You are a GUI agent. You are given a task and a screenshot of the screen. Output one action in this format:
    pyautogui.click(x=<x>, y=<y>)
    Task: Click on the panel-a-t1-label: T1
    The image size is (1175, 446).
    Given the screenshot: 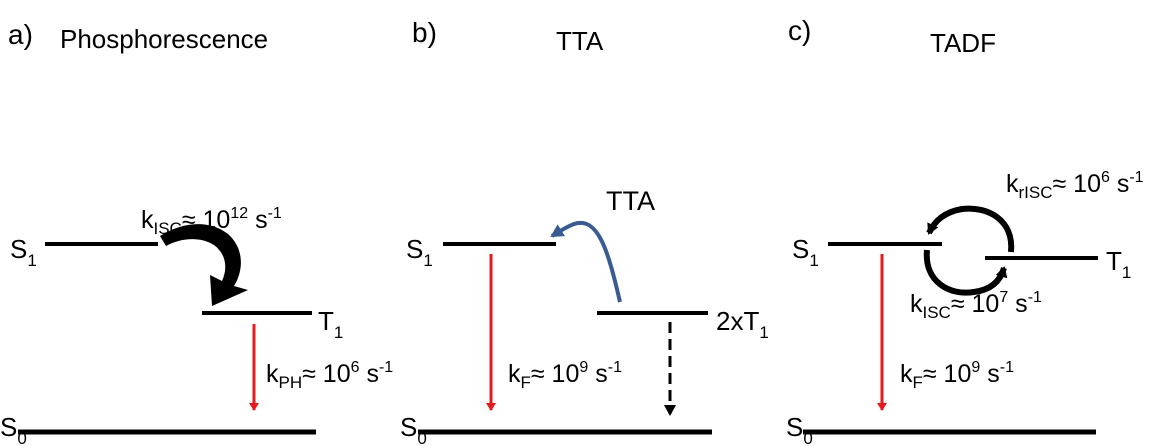 What is the action you would take?
    pyautogui.click(x=330, y=324)
    